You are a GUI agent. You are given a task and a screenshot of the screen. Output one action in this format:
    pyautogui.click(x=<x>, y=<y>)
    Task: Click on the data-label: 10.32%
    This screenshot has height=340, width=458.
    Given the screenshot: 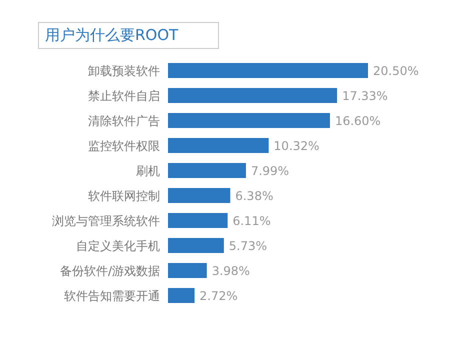 What is the action you would take?
    pyautogui.click(x=297, y=145)
    